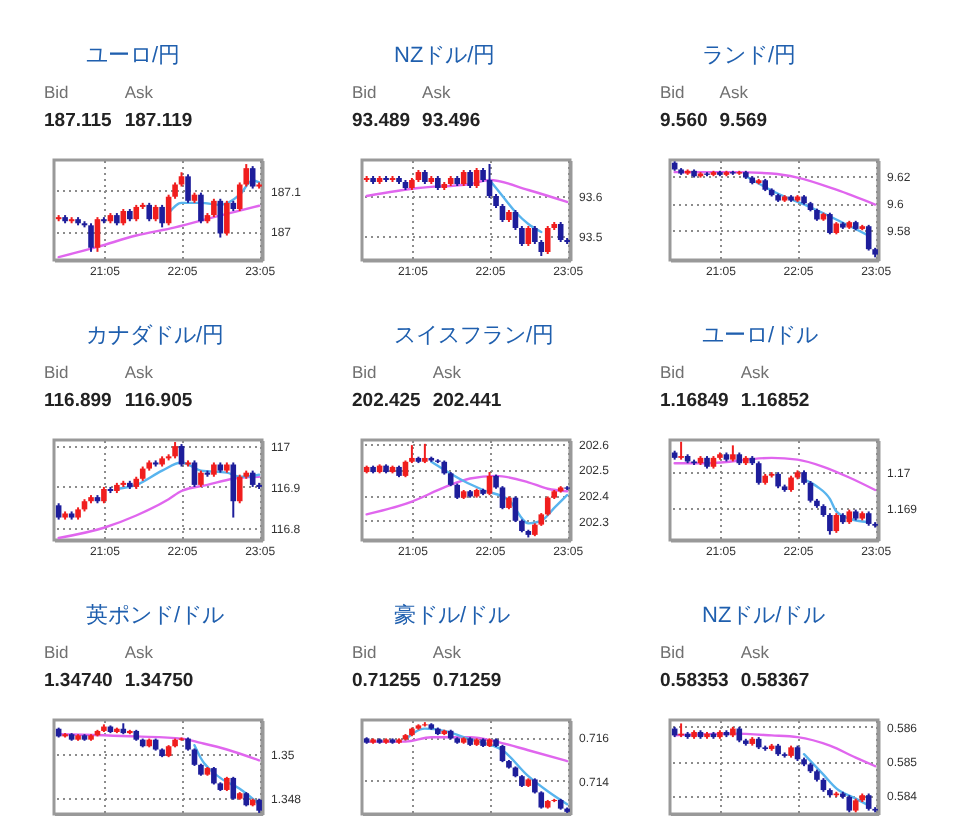  What do you see at coordinates (749, 56) in the screenshot?
I see `chart-title: ランド/円` at bounding box center [749, 56].